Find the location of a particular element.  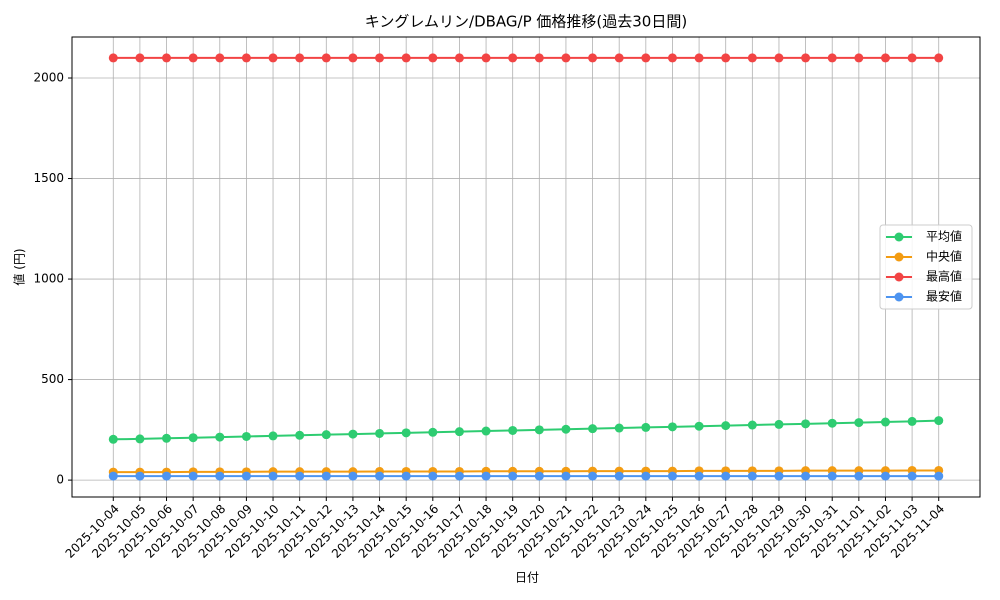

legend-label: 平均値 is located at coordinates (944, 236).